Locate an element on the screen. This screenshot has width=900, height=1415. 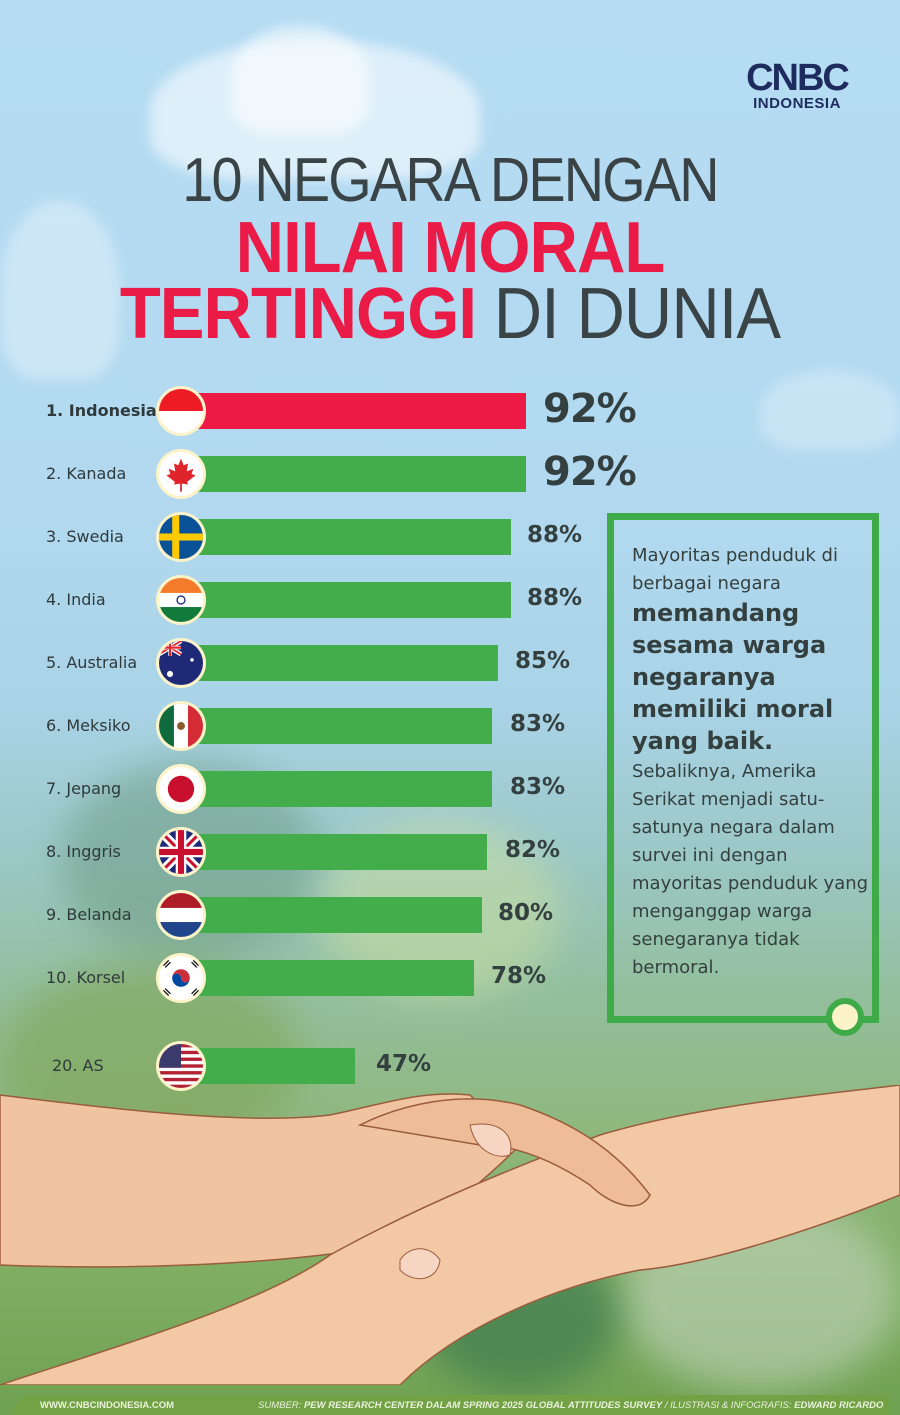
bar-usa is located at coordinates (275, 1066).